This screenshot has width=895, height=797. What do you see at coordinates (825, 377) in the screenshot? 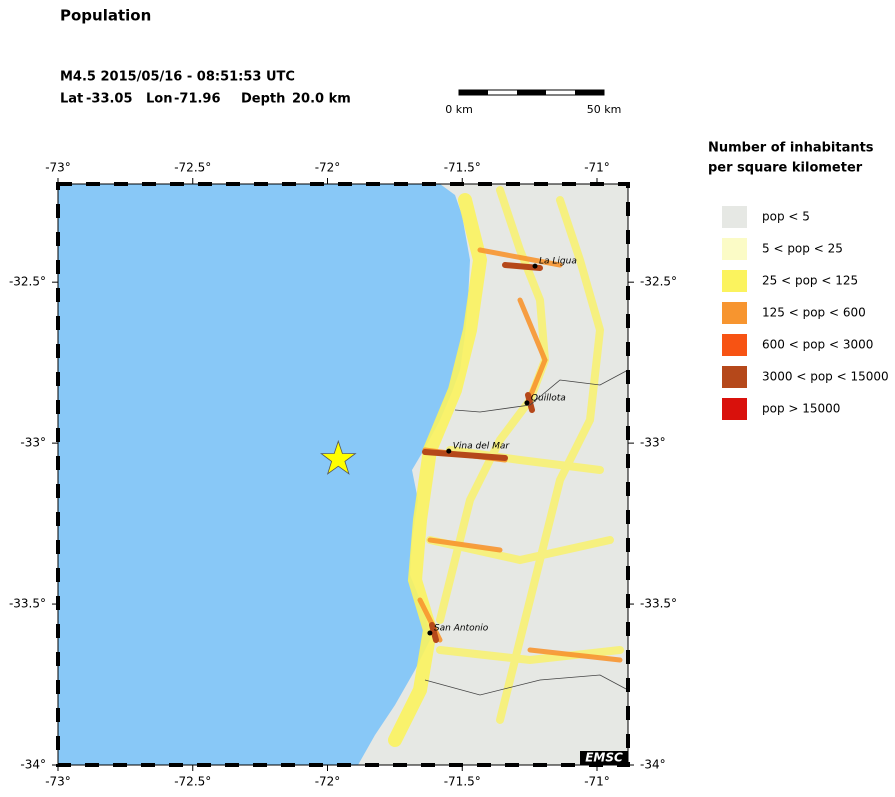
I see `legend-label: 3000 < pop < 15000` at bounding box center [825, 377].